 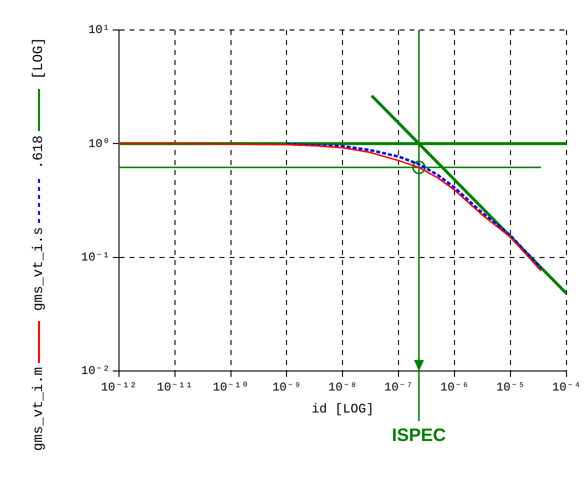 I want to click on x-tick-label: 10⁻⁵, so click(x=511, y=387).